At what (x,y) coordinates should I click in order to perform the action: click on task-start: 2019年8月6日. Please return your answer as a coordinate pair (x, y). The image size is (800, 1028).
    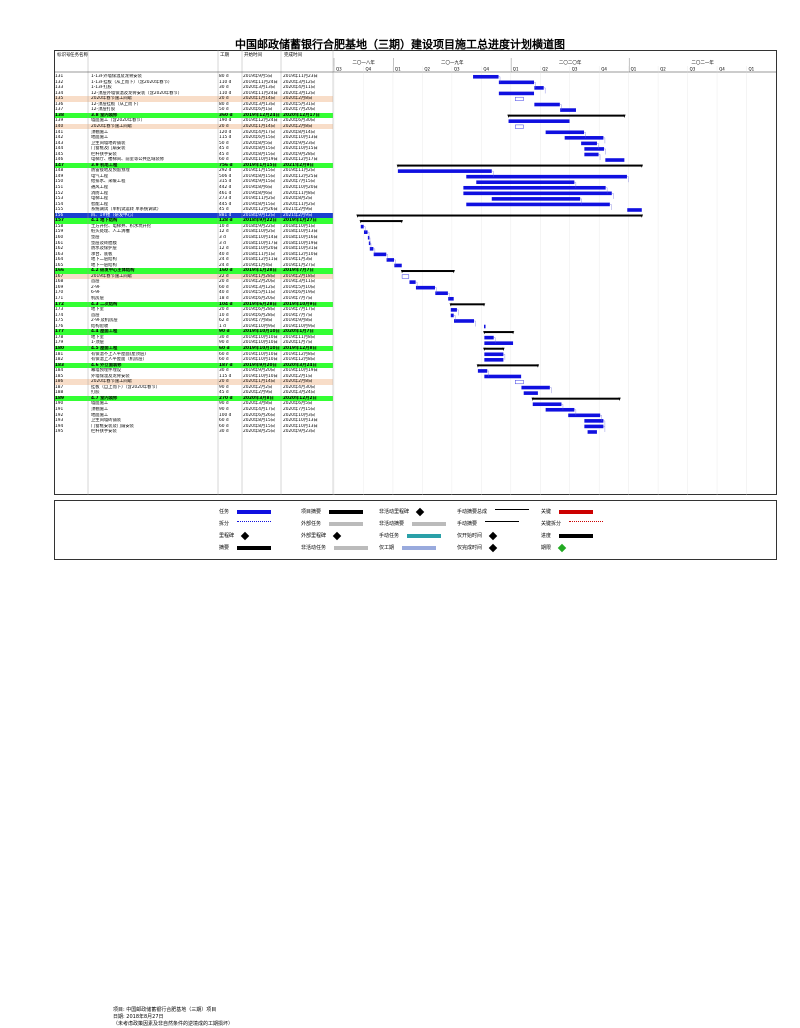
    Looking at the image, I should click on (258, 193).